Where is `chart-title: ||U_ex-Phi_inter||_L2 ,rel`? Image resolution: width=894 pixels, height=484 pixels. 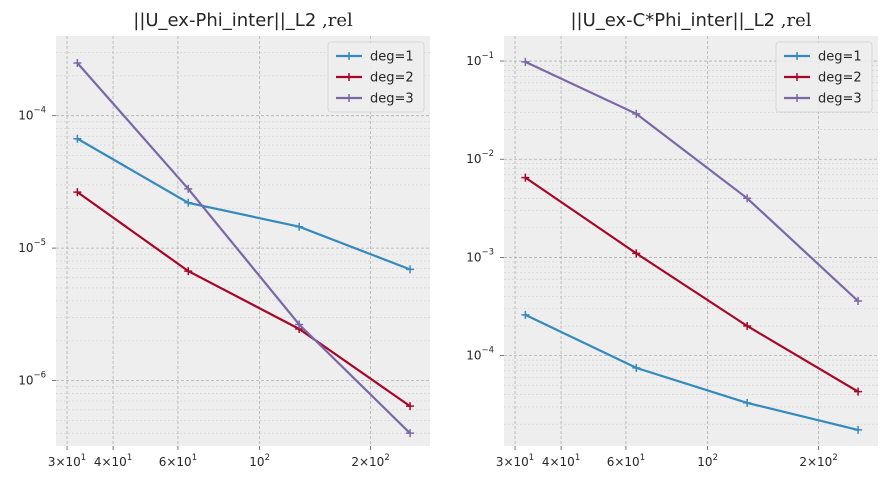
chart-title: ||U_ex-Phi_inter||_L2 ,rel is located at coordinates (243, 20).